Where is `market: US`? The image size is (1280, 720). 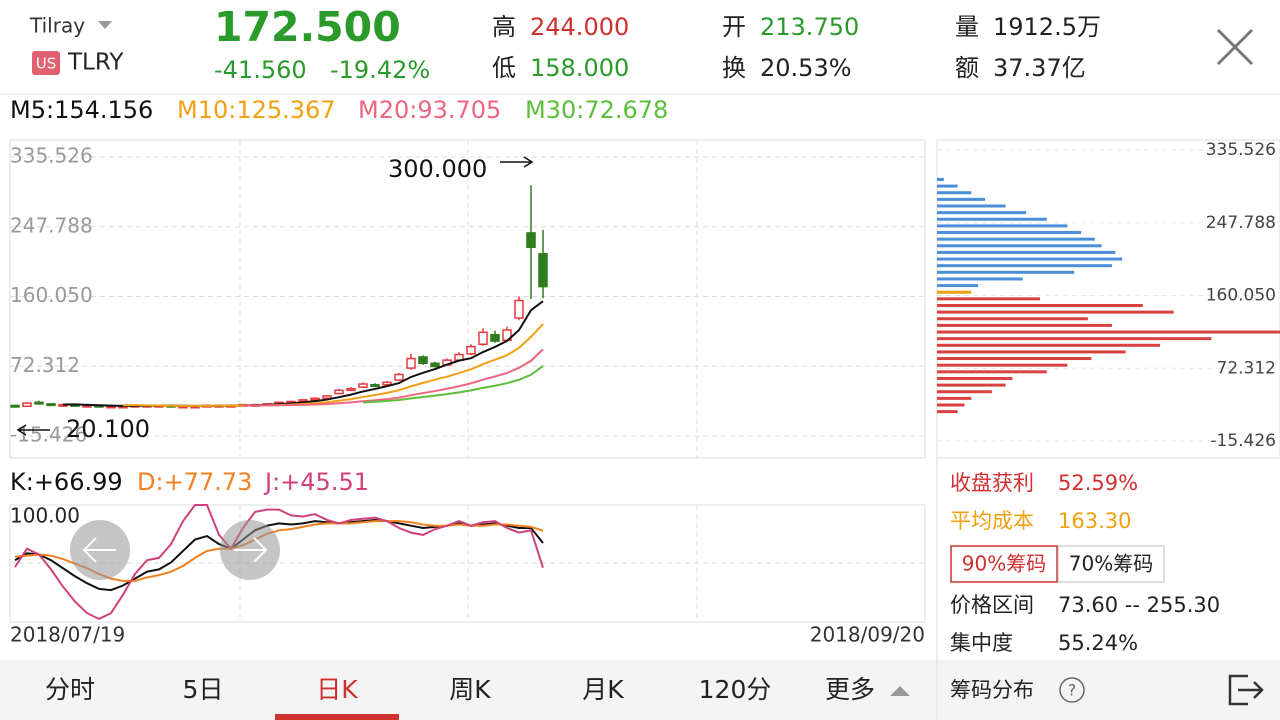 market: US is located at coordinates (46, 64).